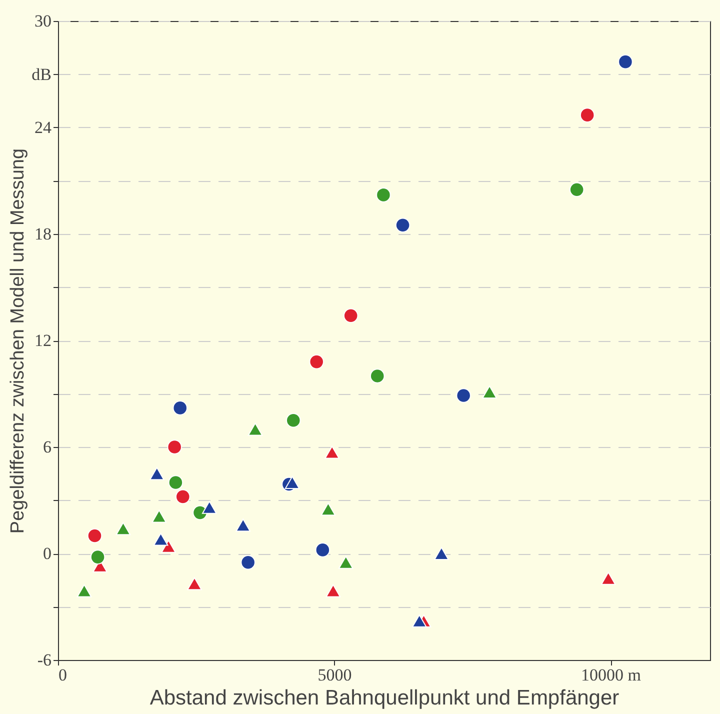  Describe the element at coordinates (335, 675) in the screenshot. I see `x-tick-label: 5000` at that location.